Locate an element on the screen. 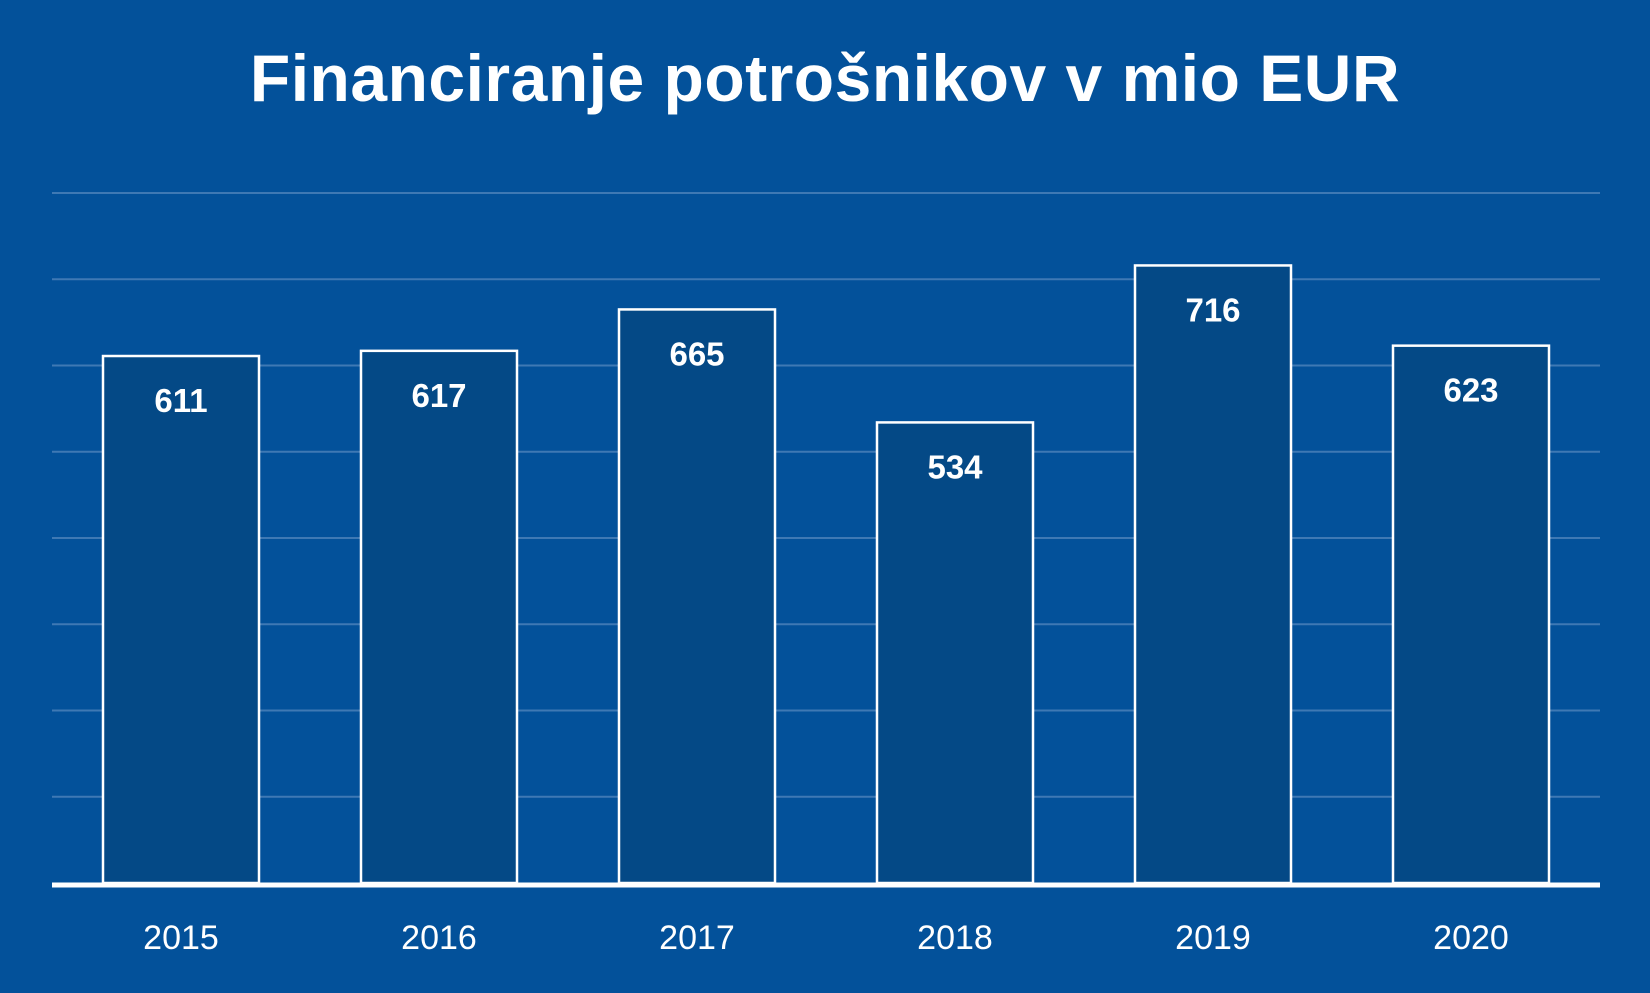  bar-2015 is located at coordinates (181, 619).